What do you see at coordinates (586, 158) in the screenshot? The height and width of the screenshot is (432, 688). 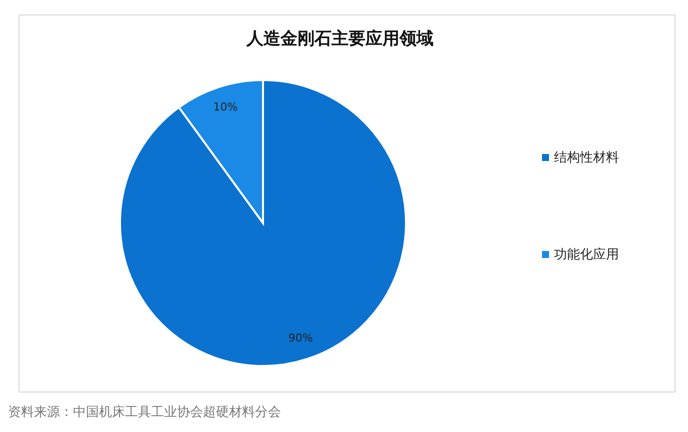 I see `legend-label: 结构性材料` at bounding box center [586, 158].